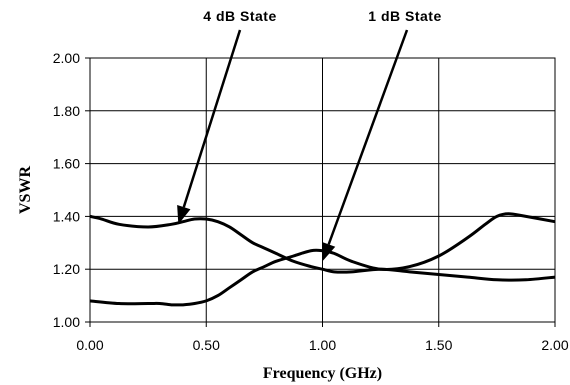 The width and height of the screenshot is (570, 385). Describe the element at coordinates (25, 190) in the screenshot. I see `y-axis-title: VSWR` at that location.